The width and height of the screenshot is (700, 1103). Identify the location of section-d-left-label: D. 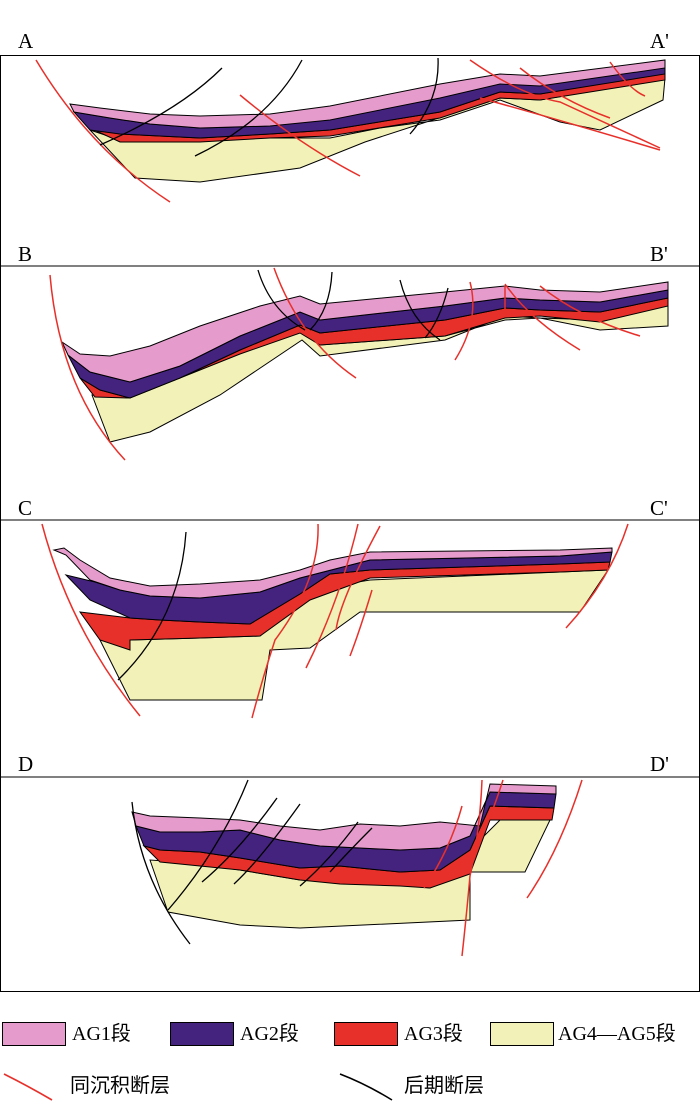
(26, 764).